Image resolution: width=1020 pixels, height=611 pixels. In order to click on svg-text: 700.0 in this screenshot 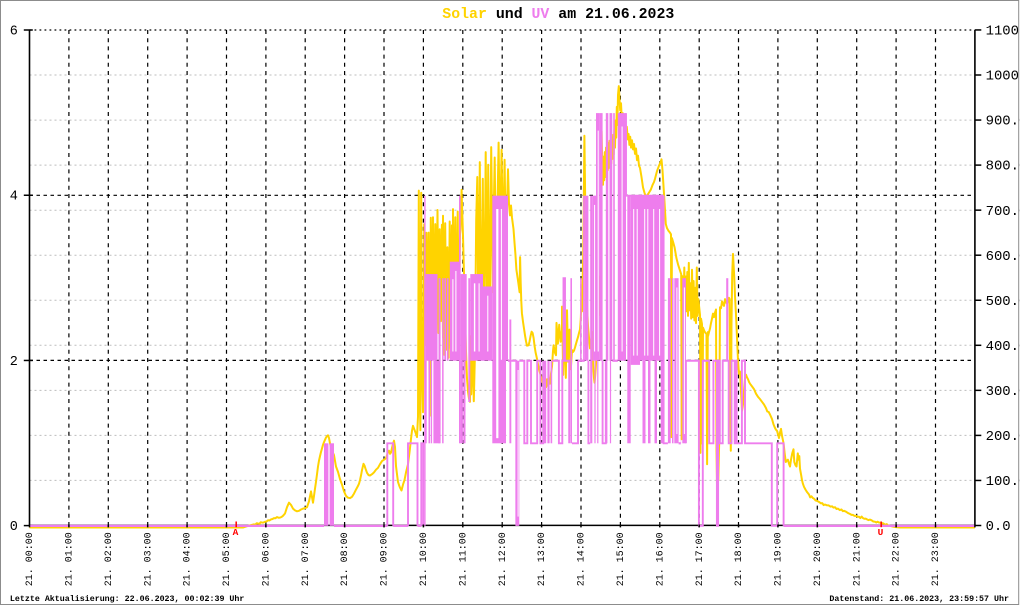, I will do `click(1003, 212)`.